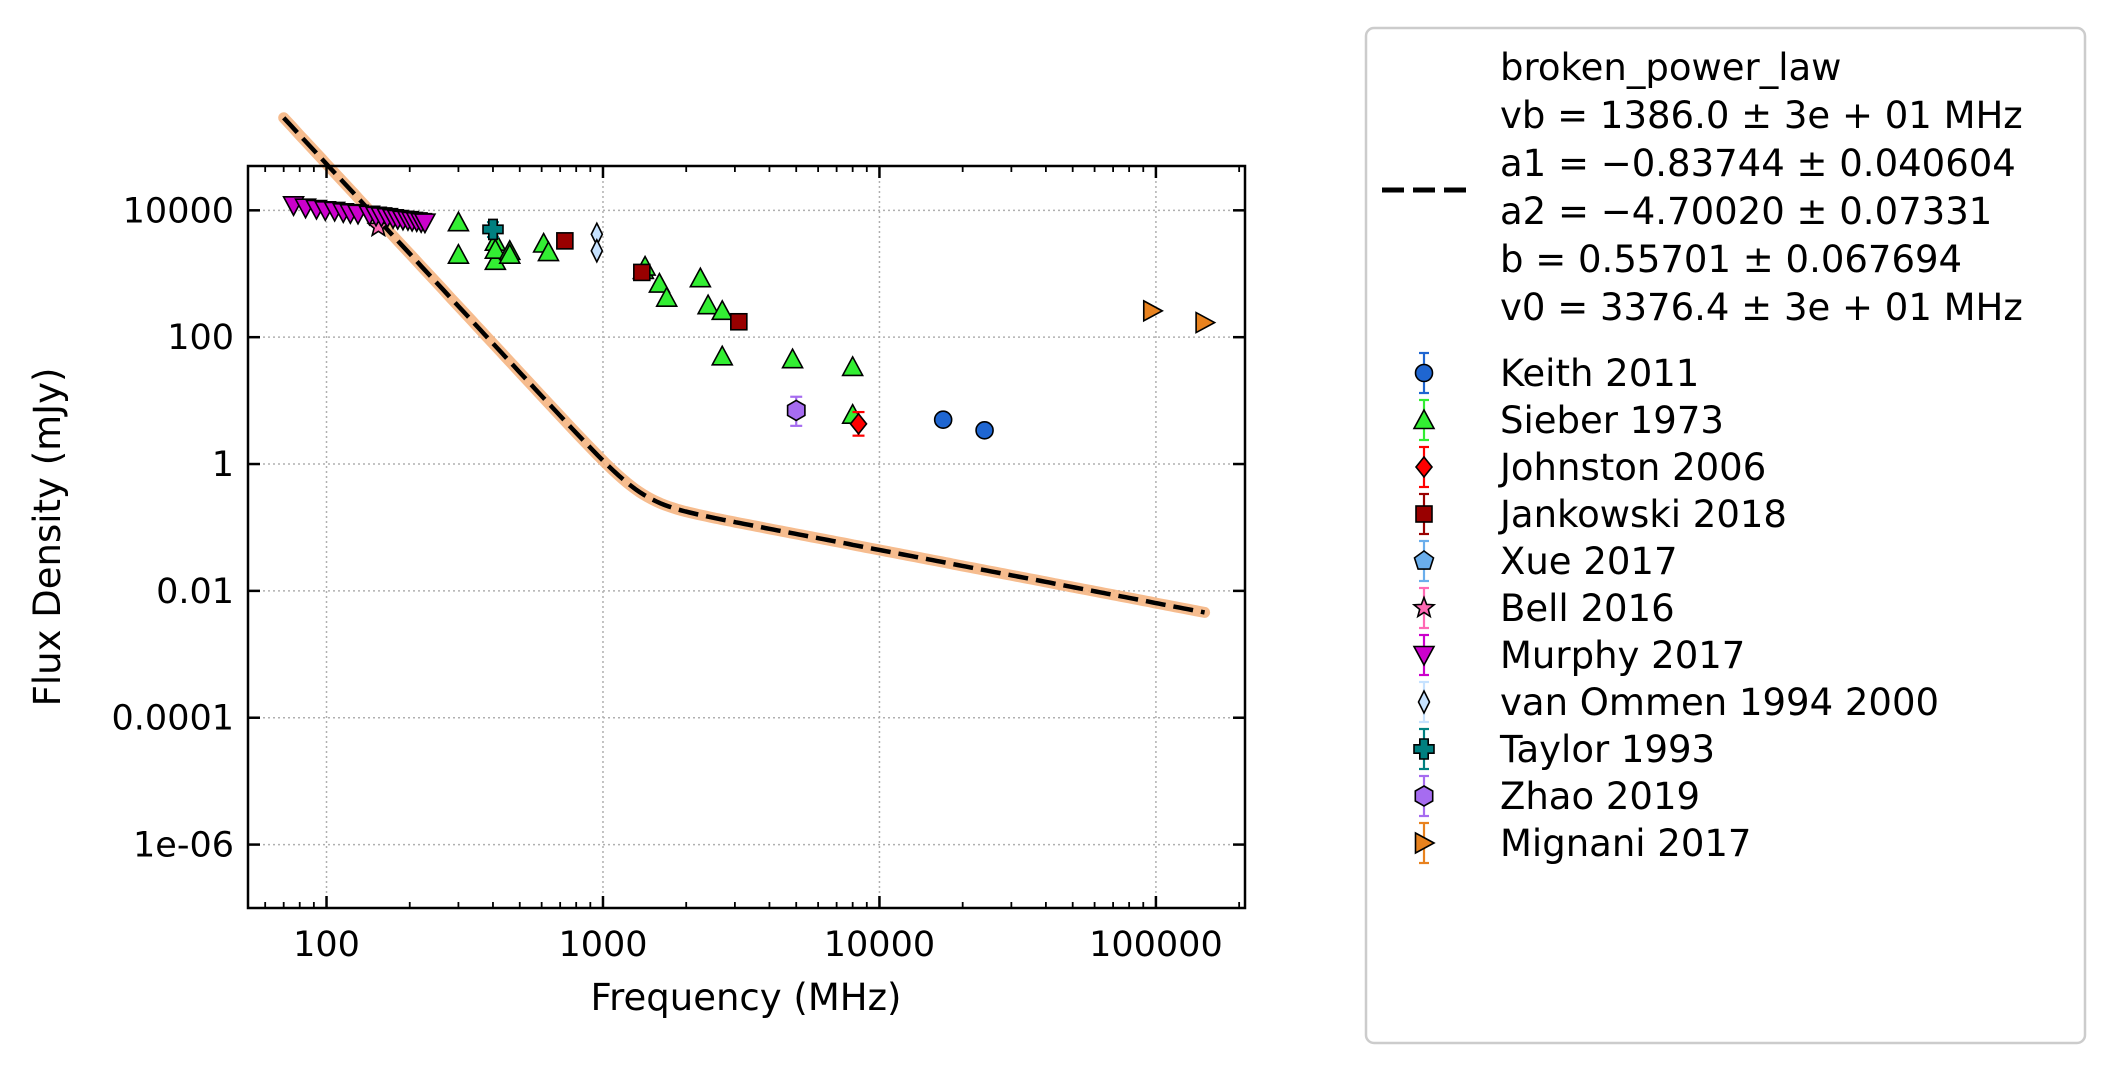  Describe the element at coordinates (1632, 467) in the screenshot. I see `legend-label: Johnston 2006` at that location.